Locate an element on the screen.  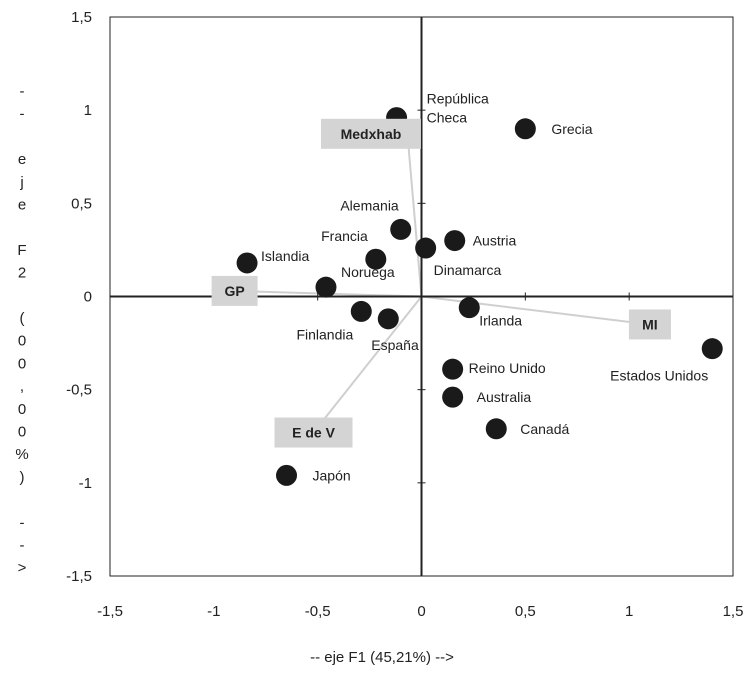
variable-label: E de V is located at coordinates (313, 433).